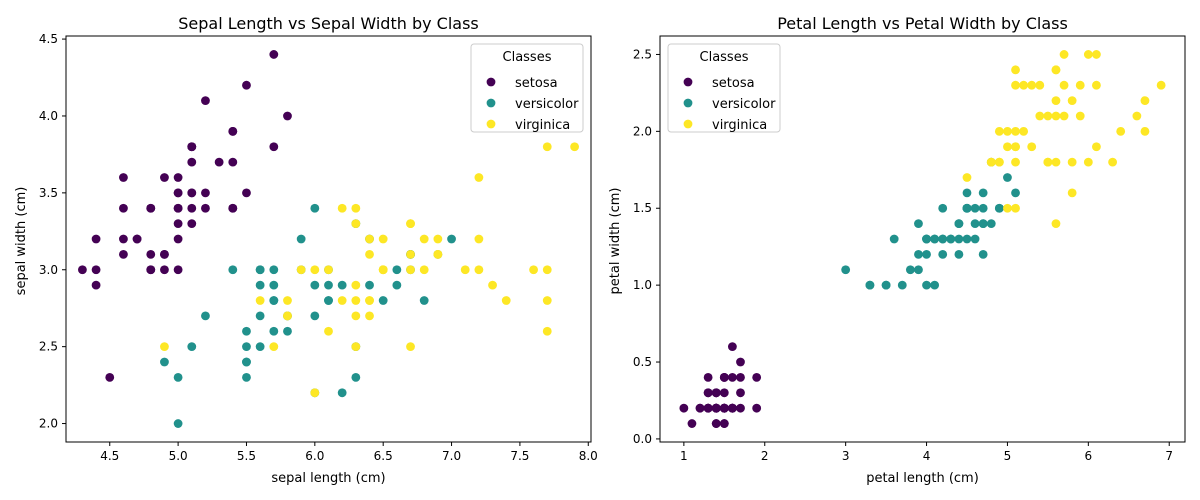 The height and width of the screenshot is (500, 1200). What do you see at coordinates (642, 54) in the screenshot?
I see `y-tick-label: 2.5` at bounding box center [642, 54].